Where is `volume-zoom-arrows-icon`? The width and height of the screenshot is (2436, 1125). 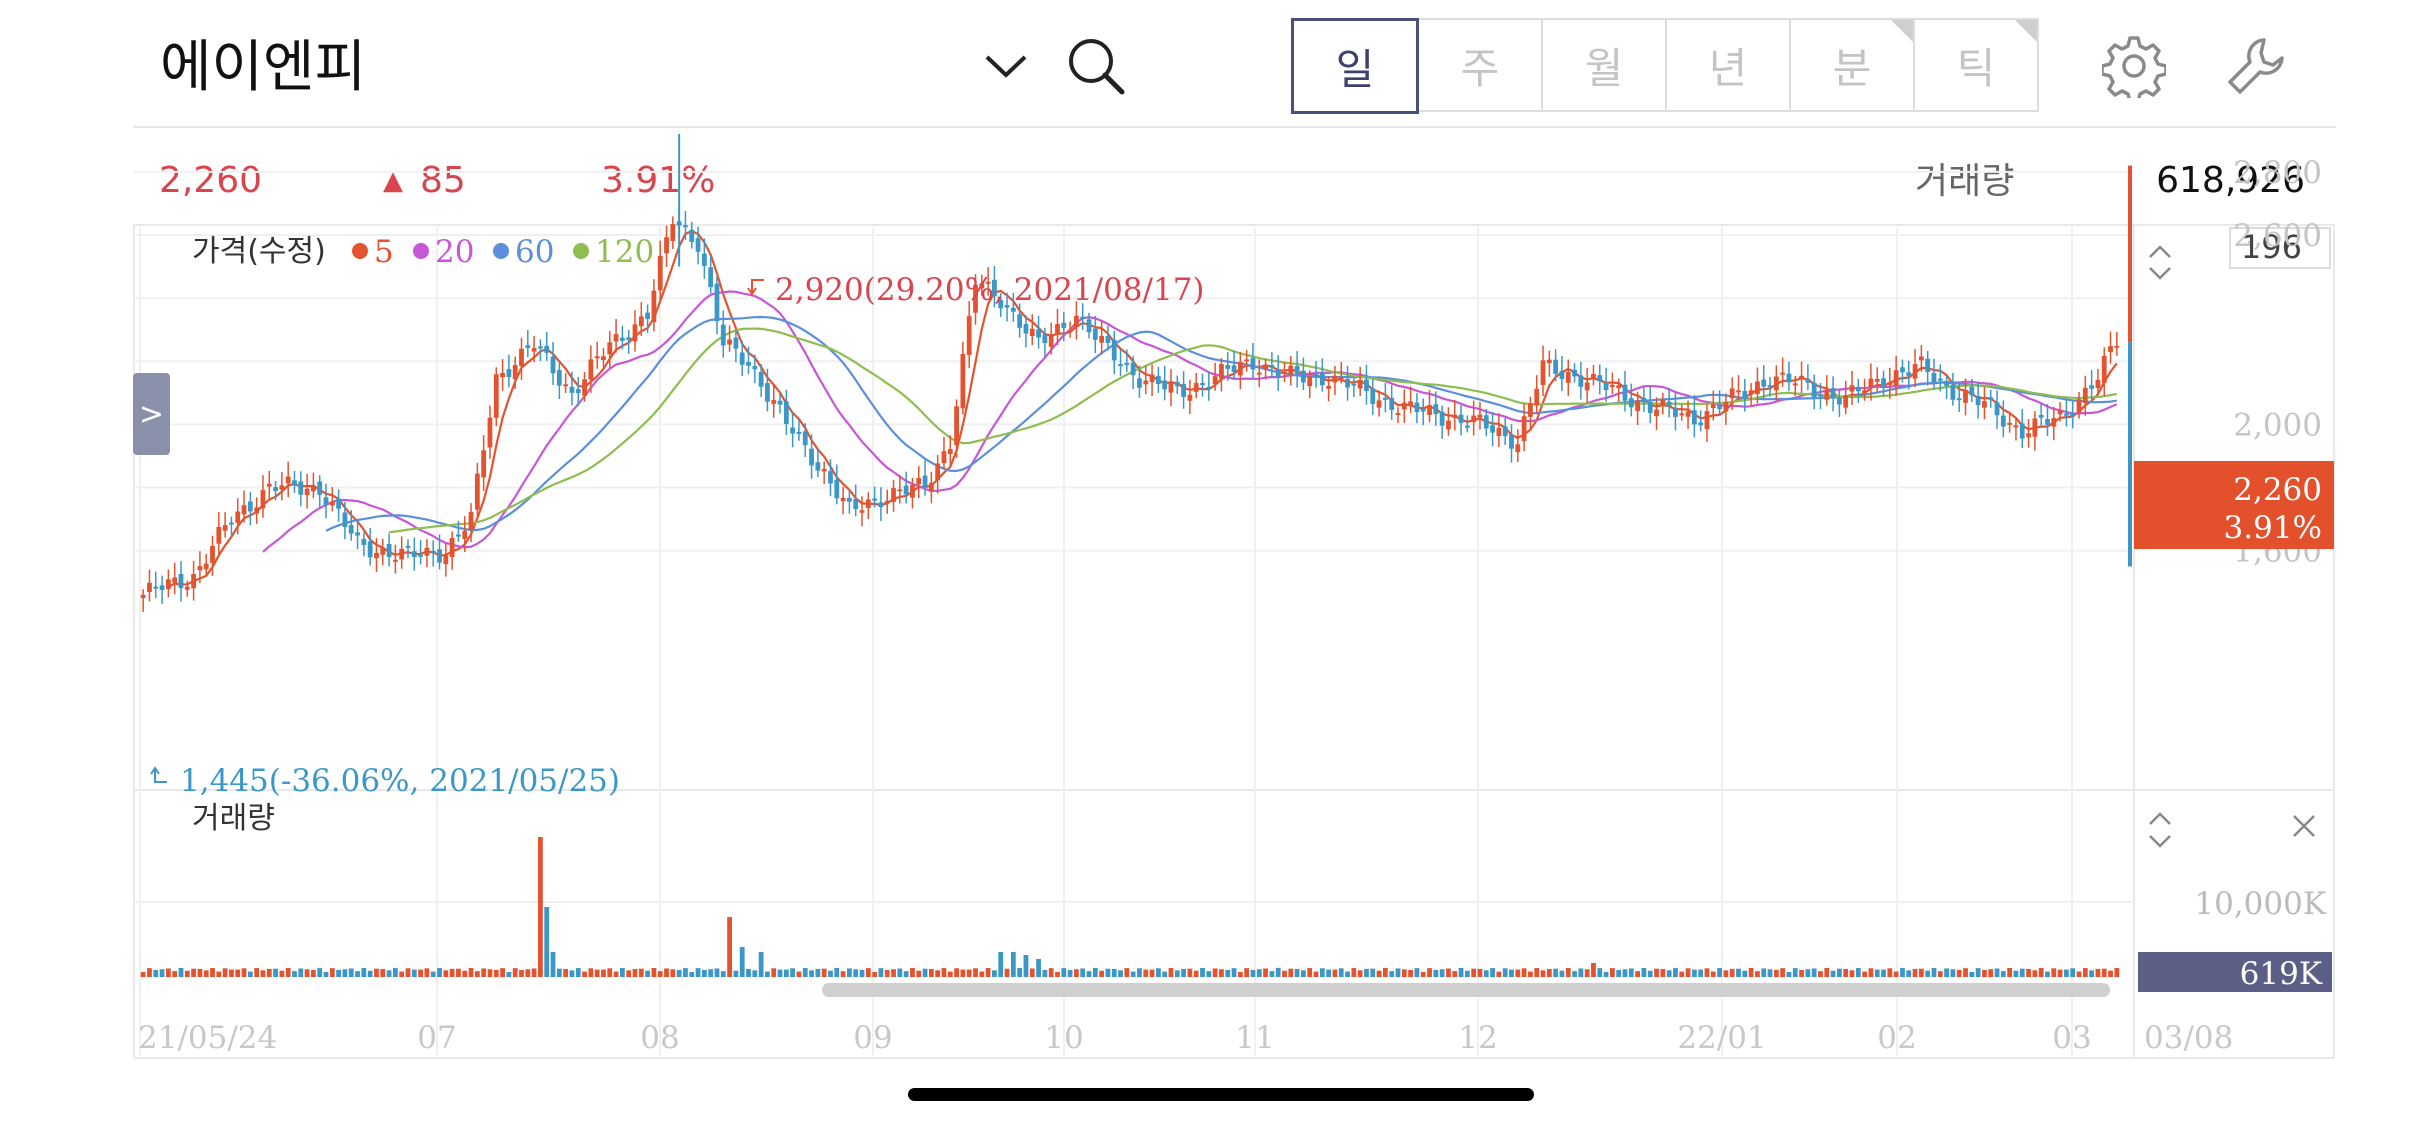 volume-zoom-arrows-icon is located at coordinates (2160, 830).